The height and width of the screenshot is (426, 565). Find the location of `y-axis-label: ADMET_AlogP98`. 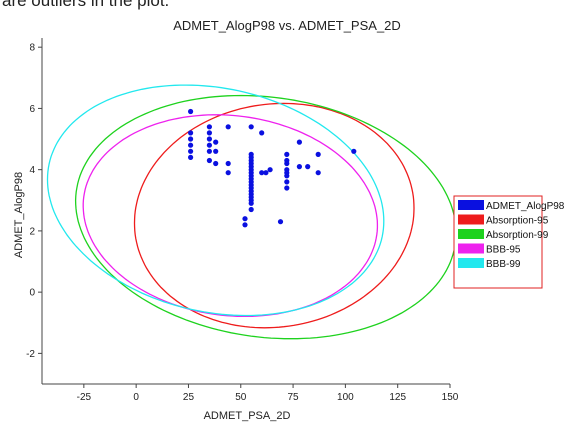

y-axis-label: ADMET_AlogP98 is located at coordinates (19, 215).